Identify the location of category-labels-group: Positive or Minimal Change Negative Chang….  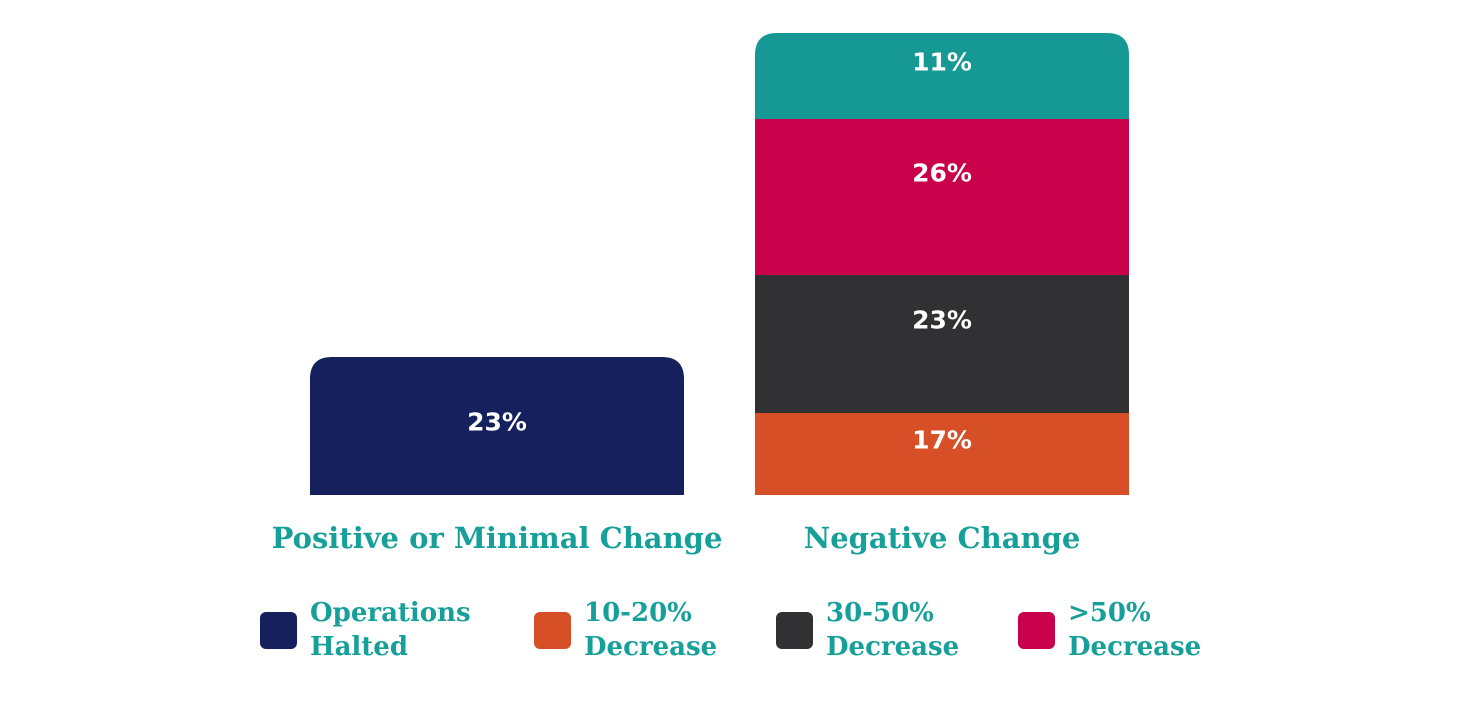
(676, 538).